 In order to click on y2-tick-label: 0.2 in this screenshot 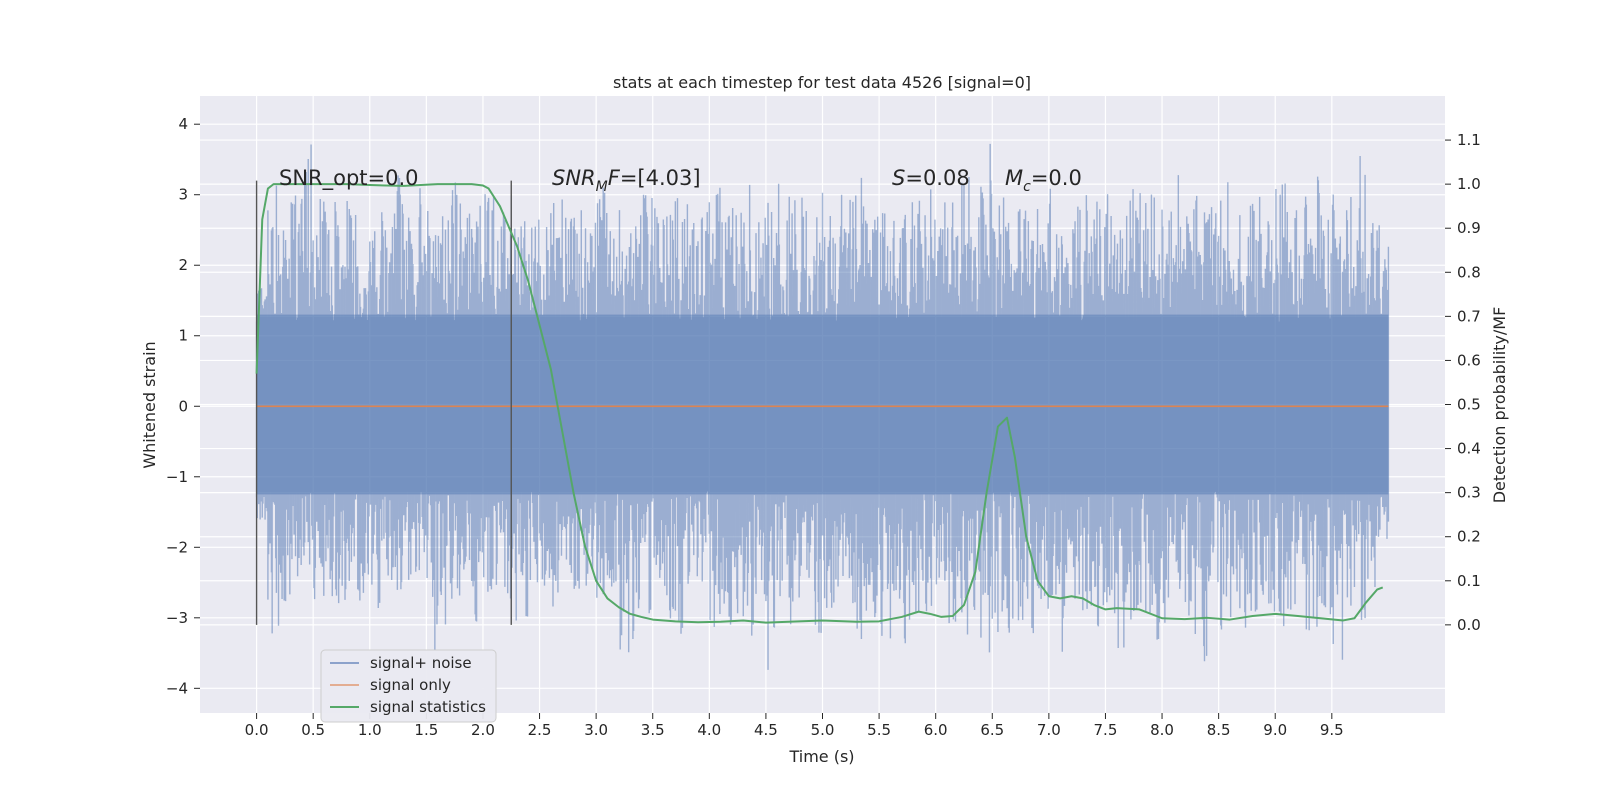, I will do `click(1469, 537)`.